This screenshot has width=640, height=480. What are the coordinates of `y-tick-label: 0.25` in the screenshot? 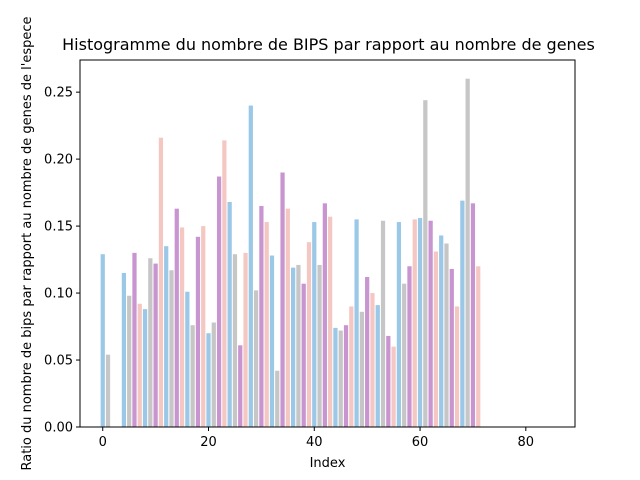 It's located at (58, 93).